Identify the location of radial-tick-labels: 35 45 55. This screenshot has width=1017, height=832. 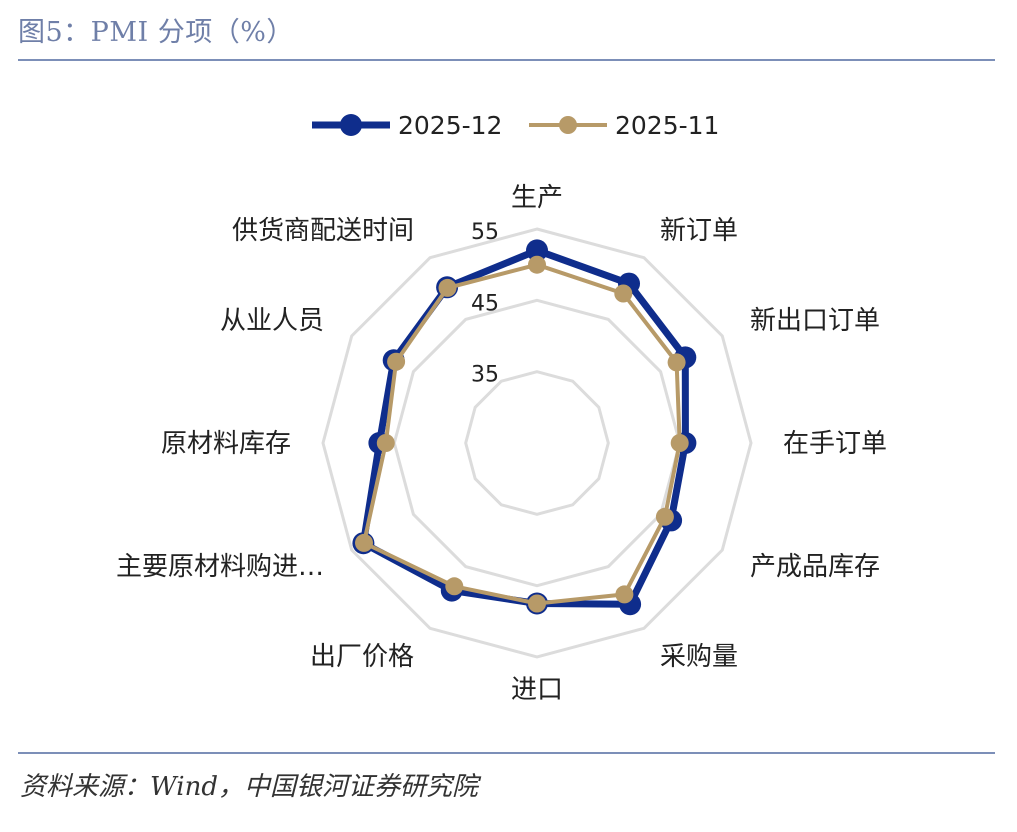
(485, 304).